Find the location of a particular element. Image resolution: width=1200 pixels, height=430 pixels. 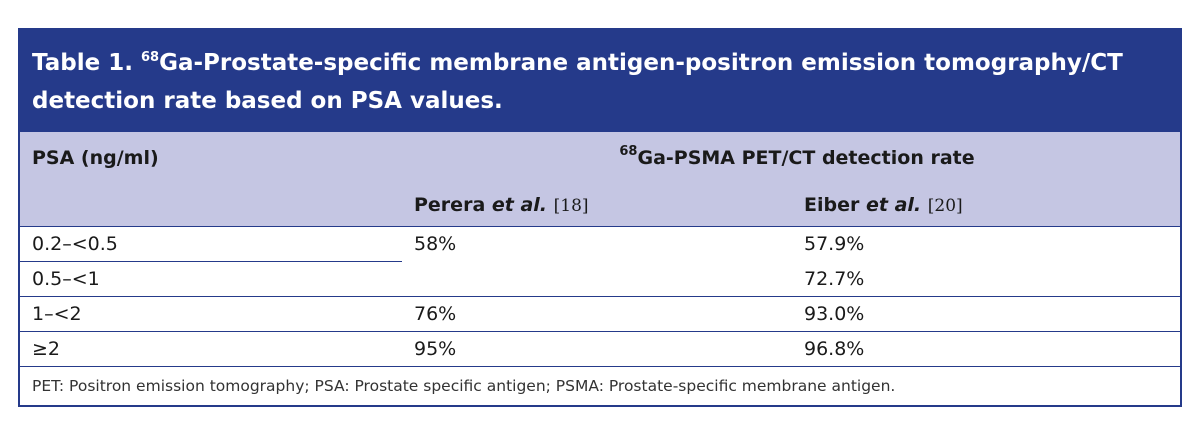

header-cell: PSA (ng/ml) is located at coordinates (211, 158).